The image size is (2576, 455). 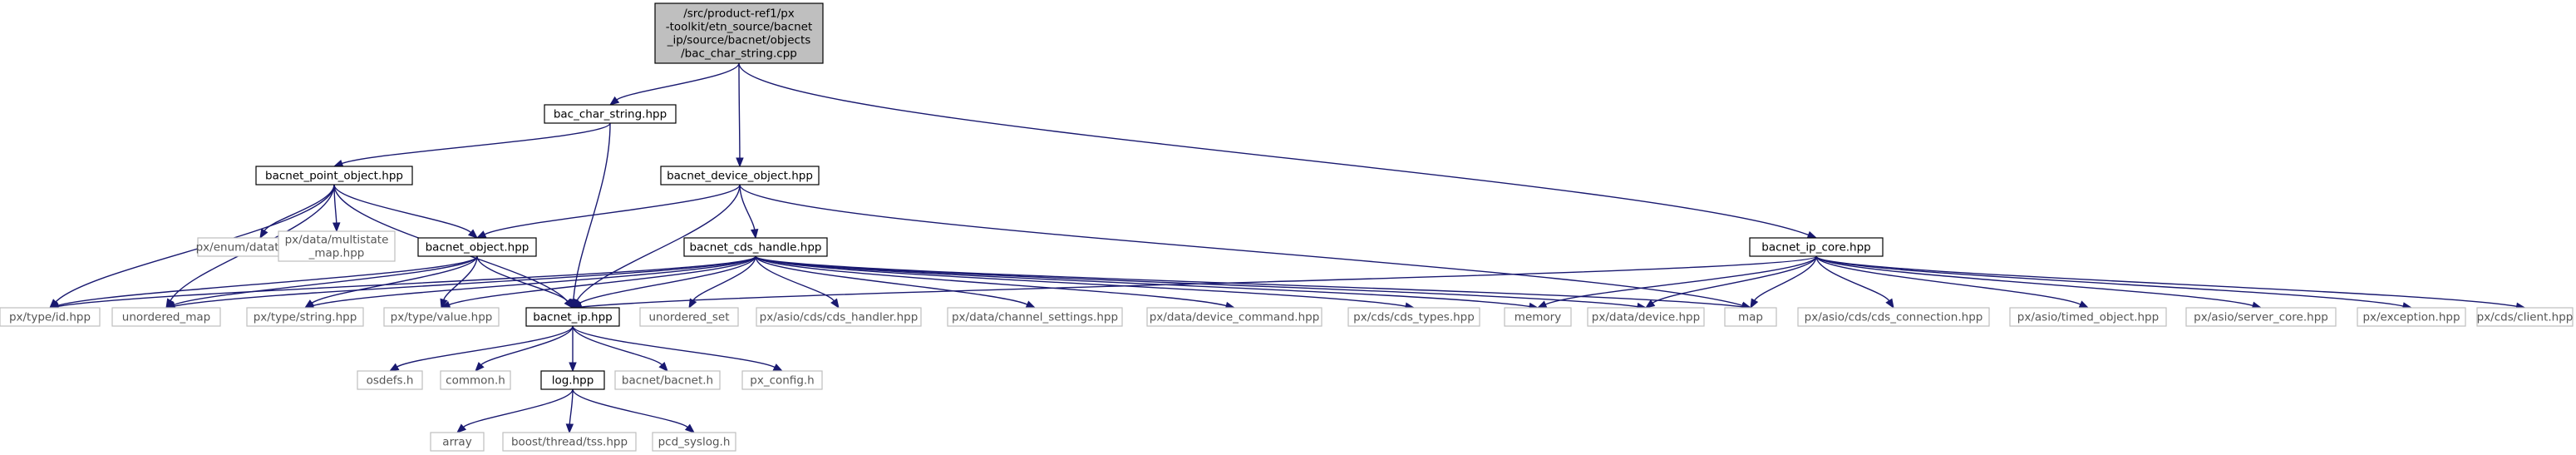 I want to click on node-bacnet-ip-core-hpp: bacnet_ip_core.hpp, so click(x=1816, y=247).